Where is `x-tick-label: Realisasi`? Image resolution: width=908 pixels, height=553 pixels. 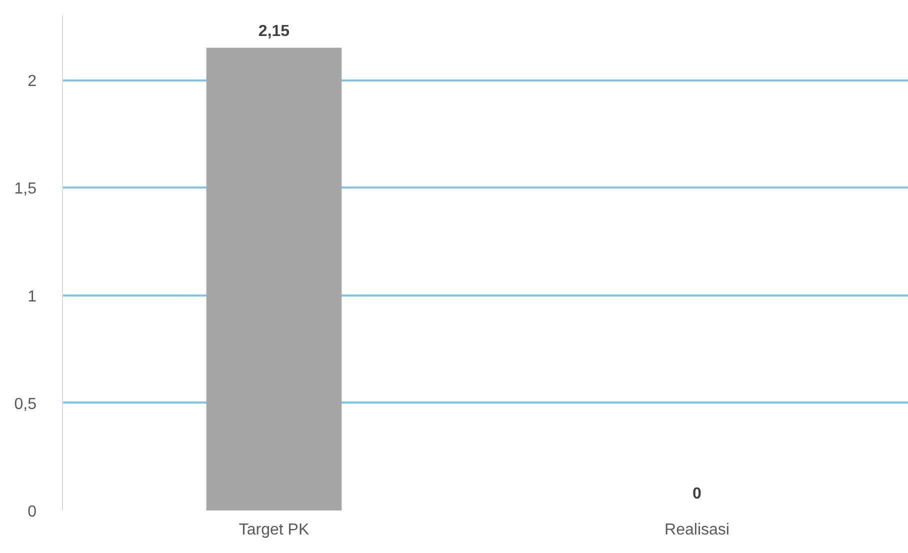 x-tick-label: Realisasi is located at coordinates (697, 530).